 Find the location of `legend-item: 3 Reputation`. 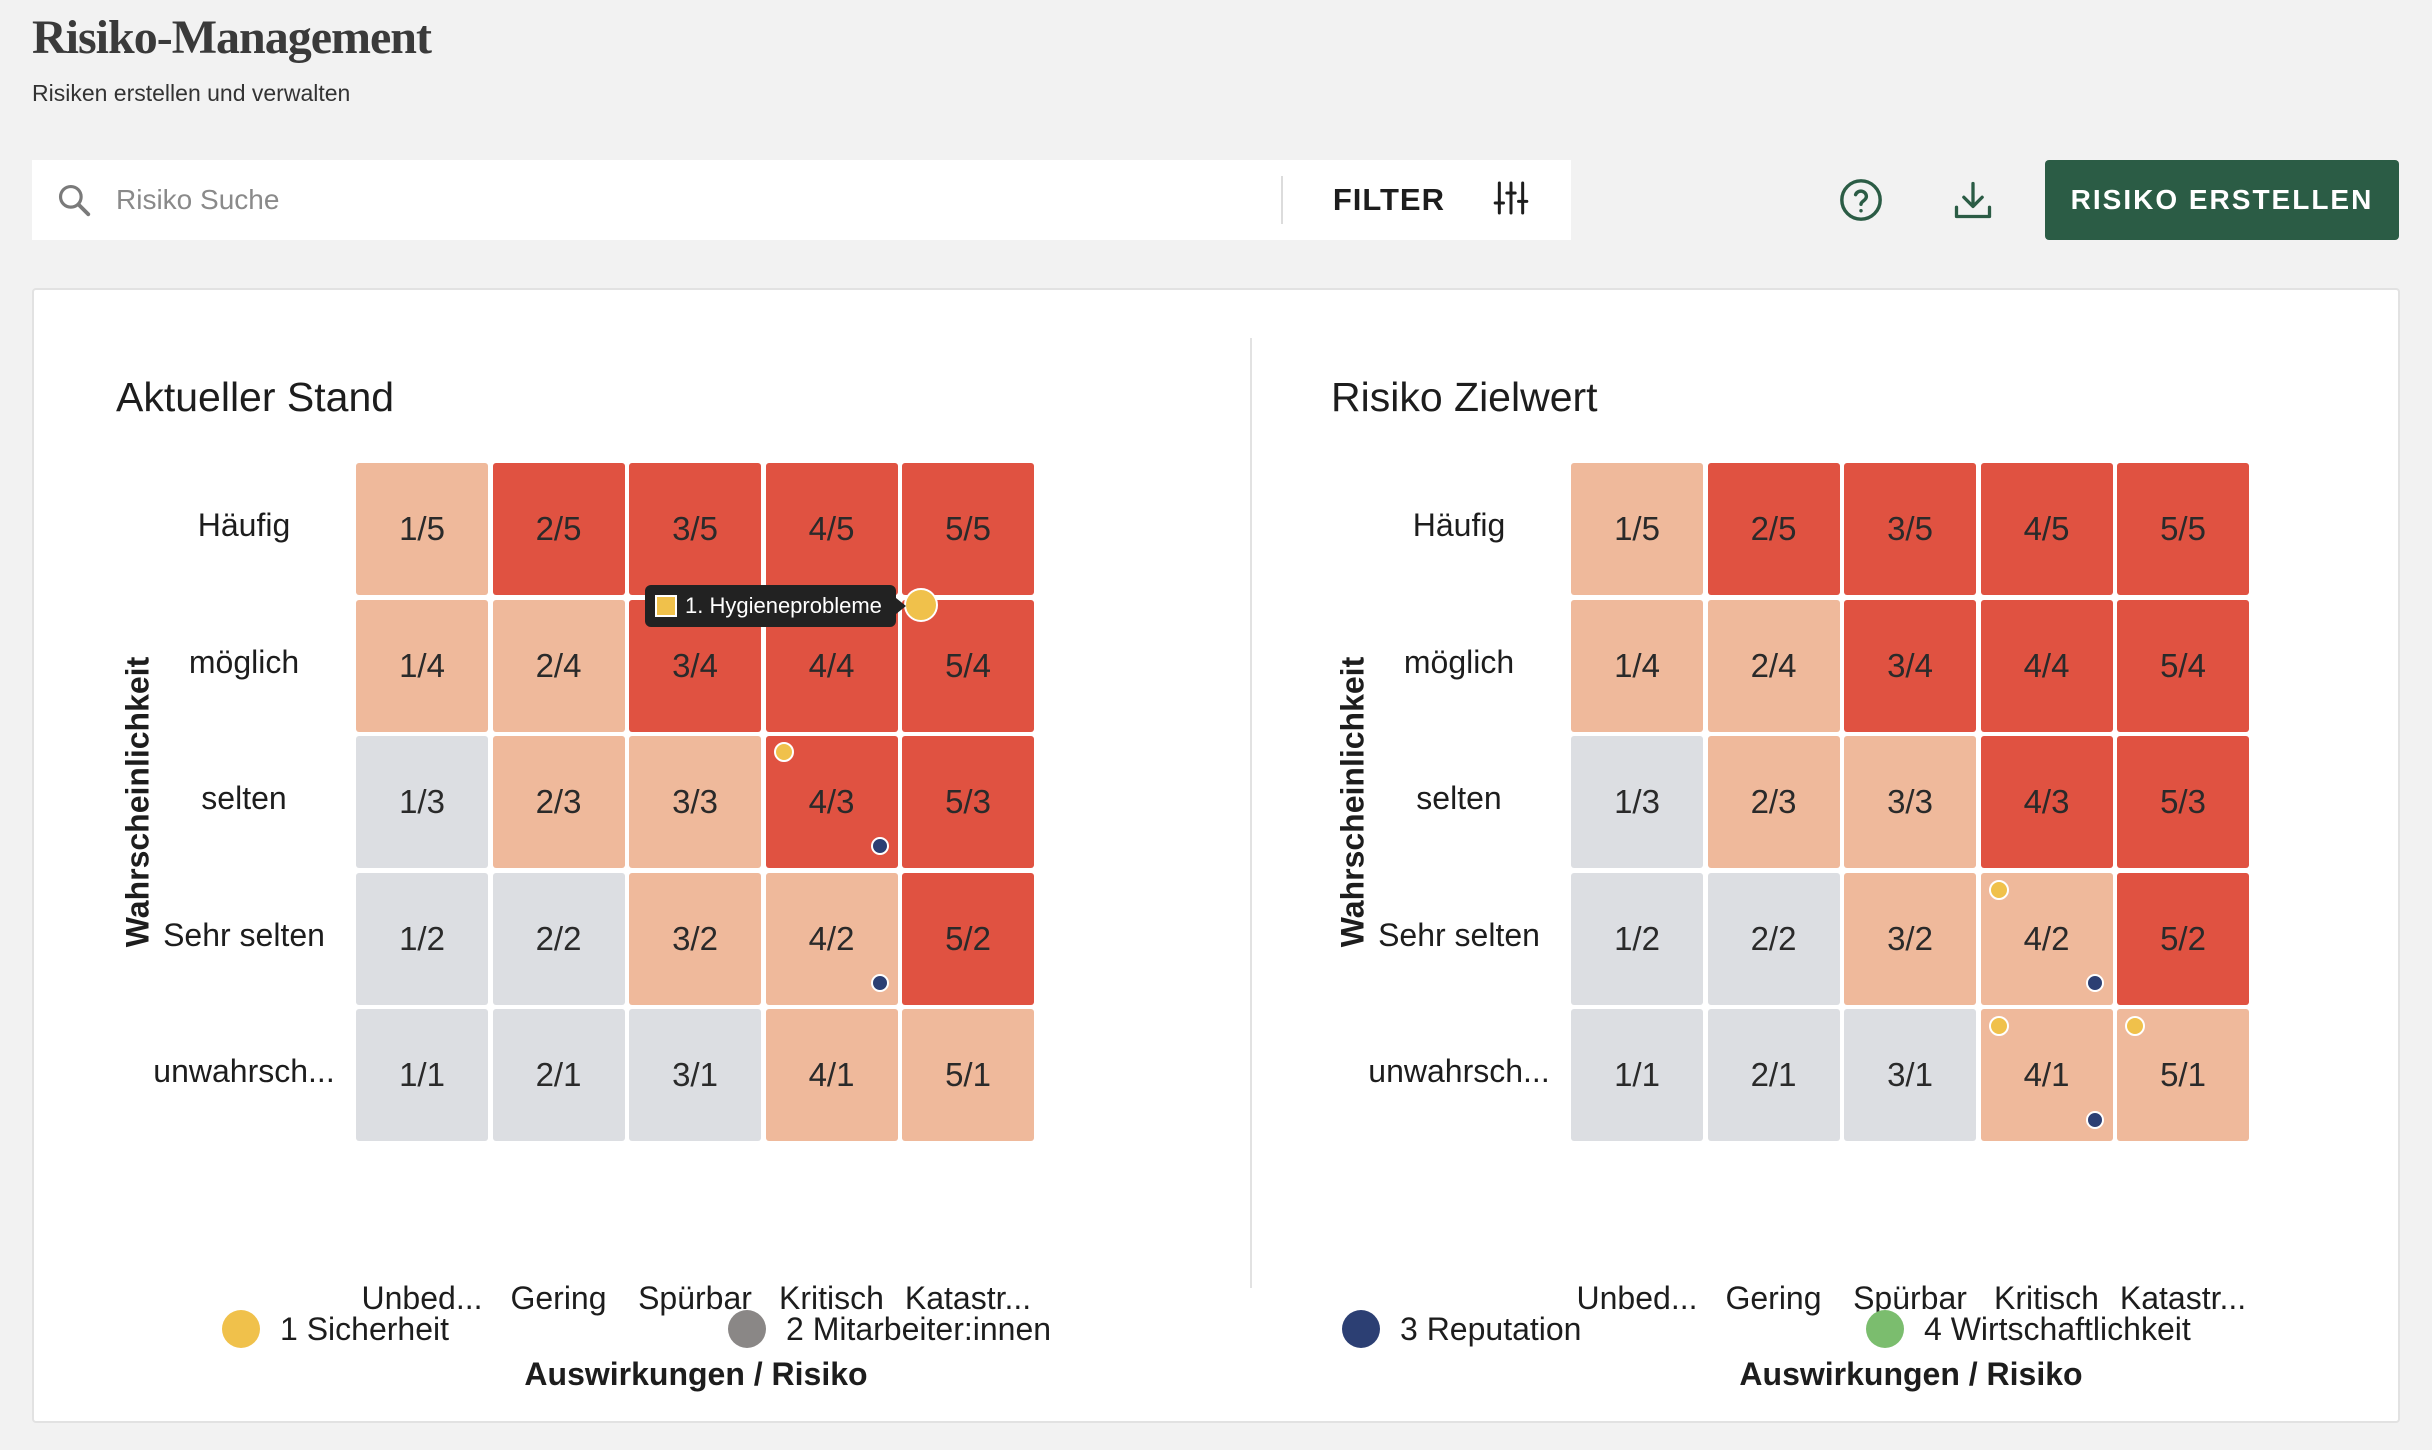

legend-item: 3 Reputation is located at coordinates (1461, 1329).